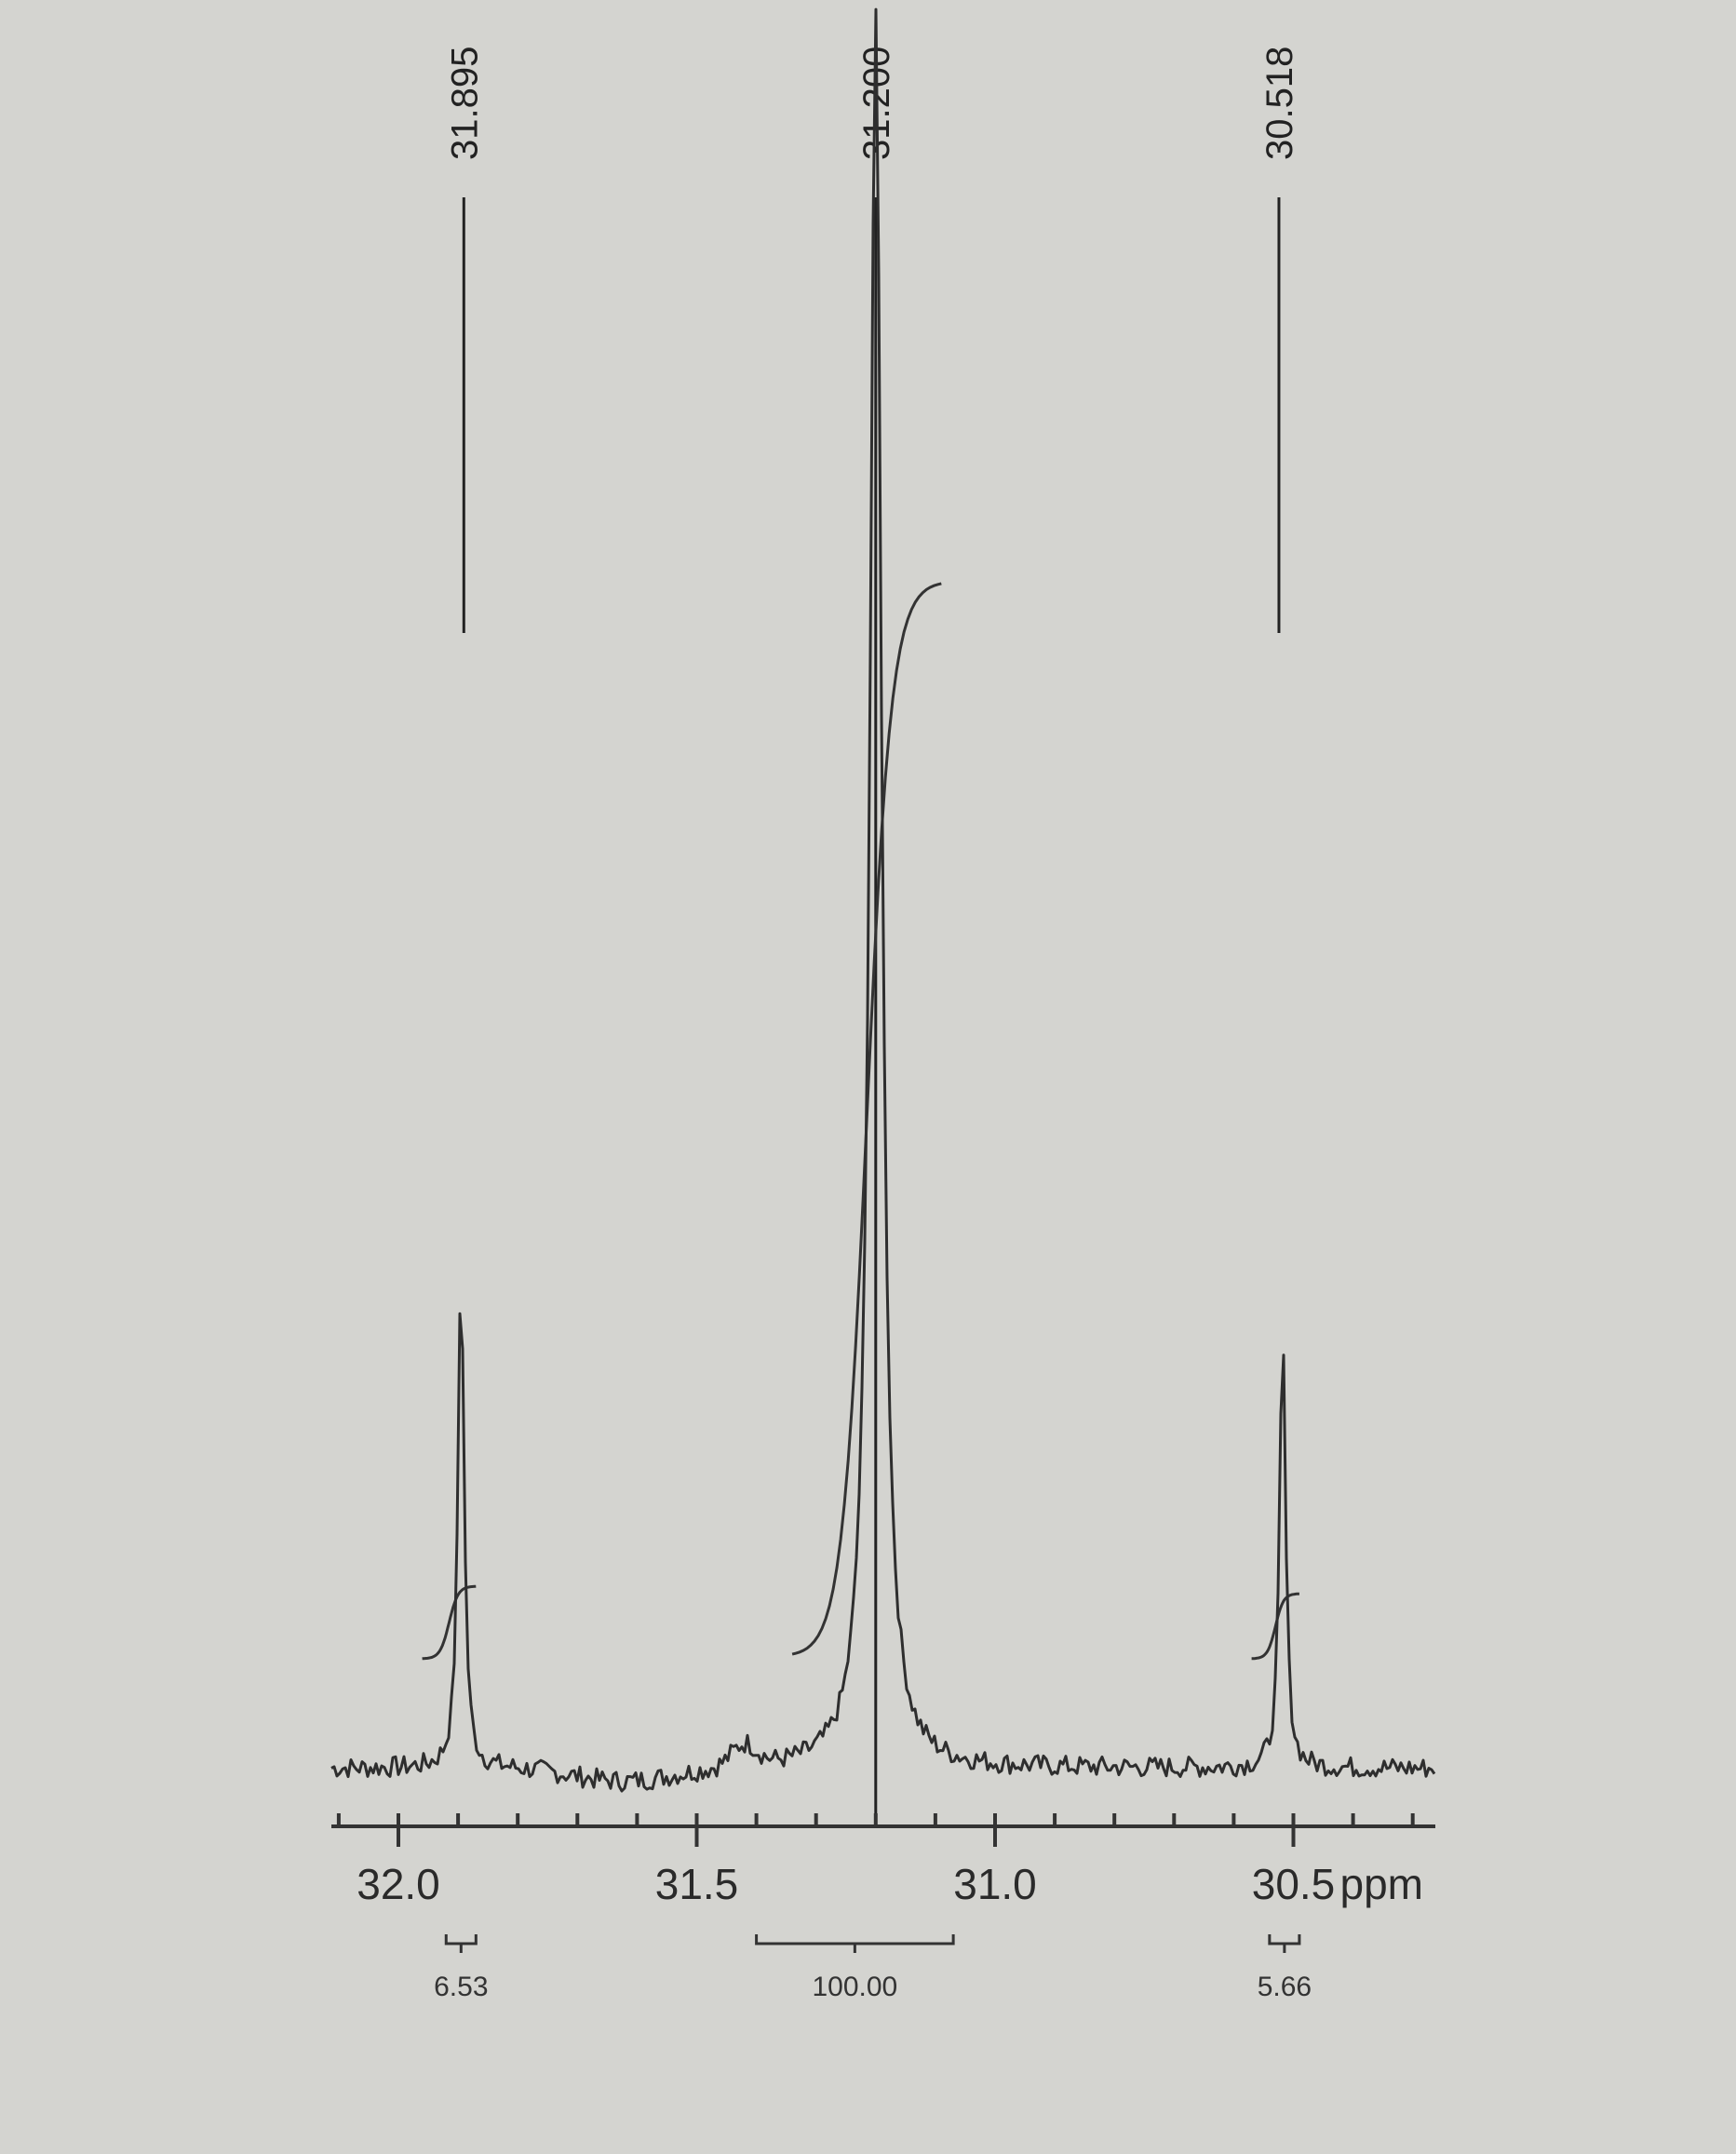 This screenshot has width=1736, height=2154. I want to click on x-axis: 32.0 31.5 31.0 30.5, so click(883, 1861).